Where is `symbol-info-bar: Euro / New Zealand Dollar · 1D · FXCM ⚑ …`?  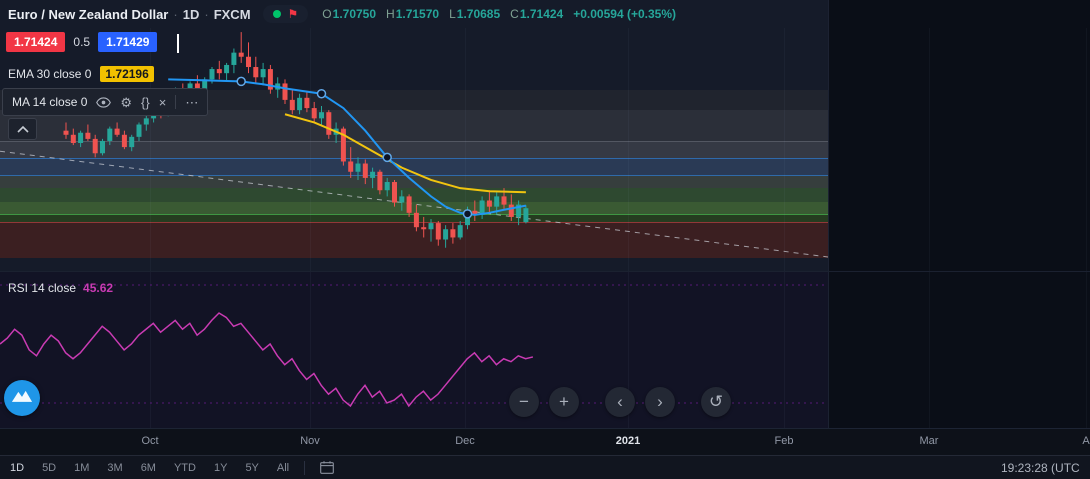
symbol-info-bar: Euro / New Zealand Dollar · 1D · FXCM ⚑ … is located at coordinates (418, 14).